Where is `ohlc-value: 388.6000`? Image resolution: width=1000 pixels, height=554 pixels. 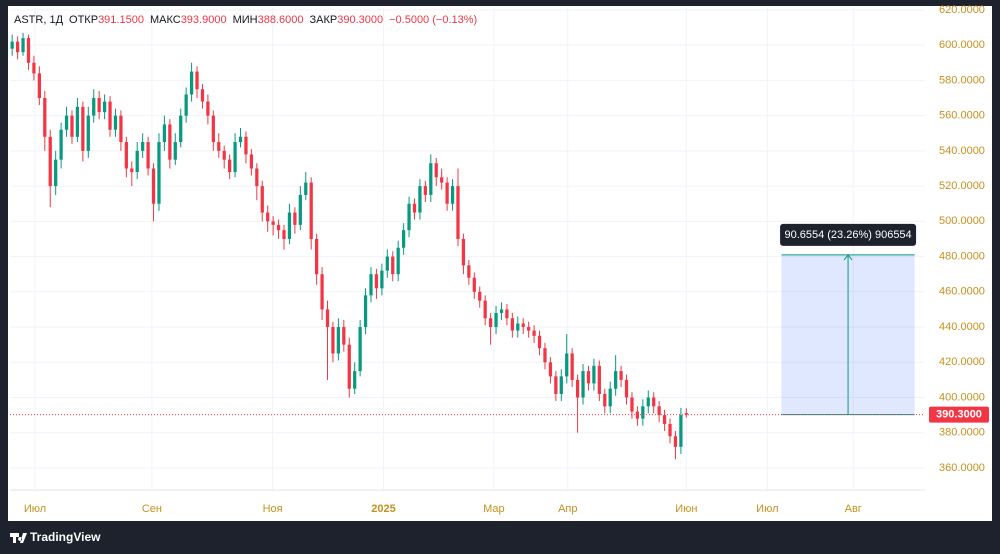
ohlc-value: 388.6000 is located at coordinates (281, 20).